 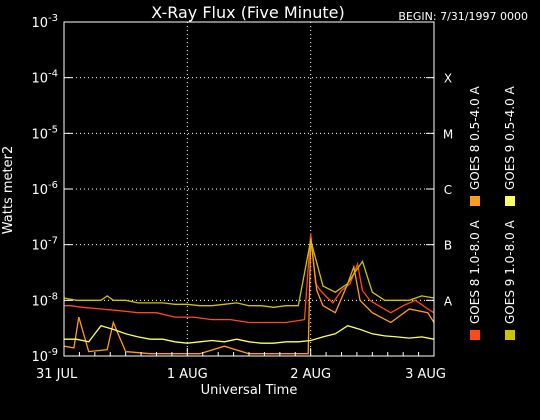 What do you see at coordinates (448, 79) in the screenshot?
I see `flare-class-X: X` at bounding box center [448, 79].